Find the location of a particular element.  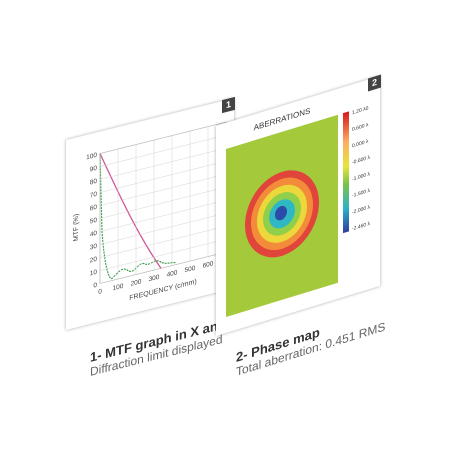

y-tick-label: 10 is located at coordinates (94, 273).